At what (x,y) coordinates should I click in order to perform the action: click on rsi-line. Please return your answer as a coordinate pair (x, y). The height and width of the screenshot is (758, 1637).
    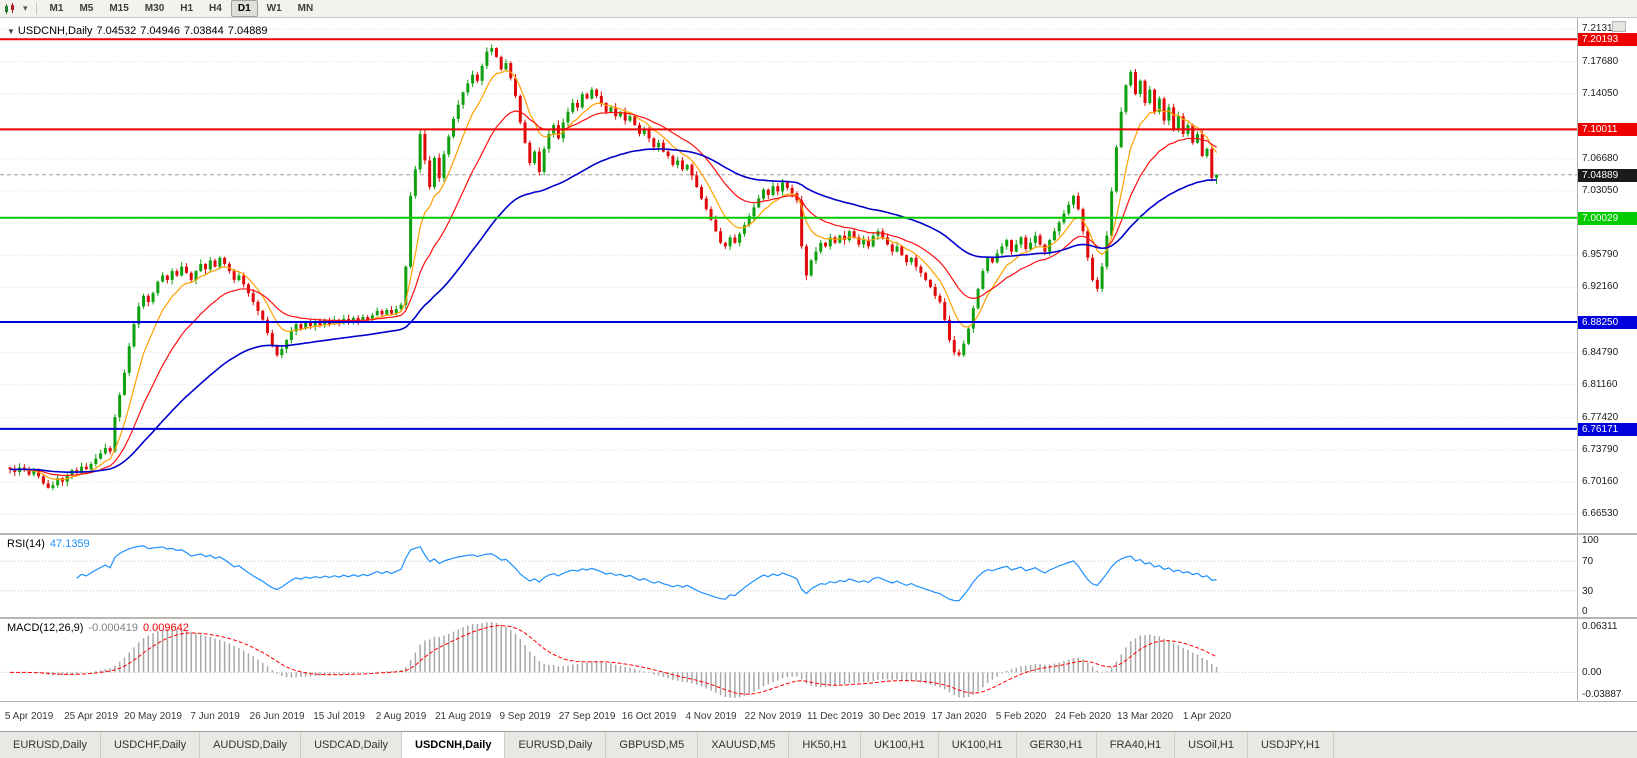
    Looking at the image, I should click on (646, 573).